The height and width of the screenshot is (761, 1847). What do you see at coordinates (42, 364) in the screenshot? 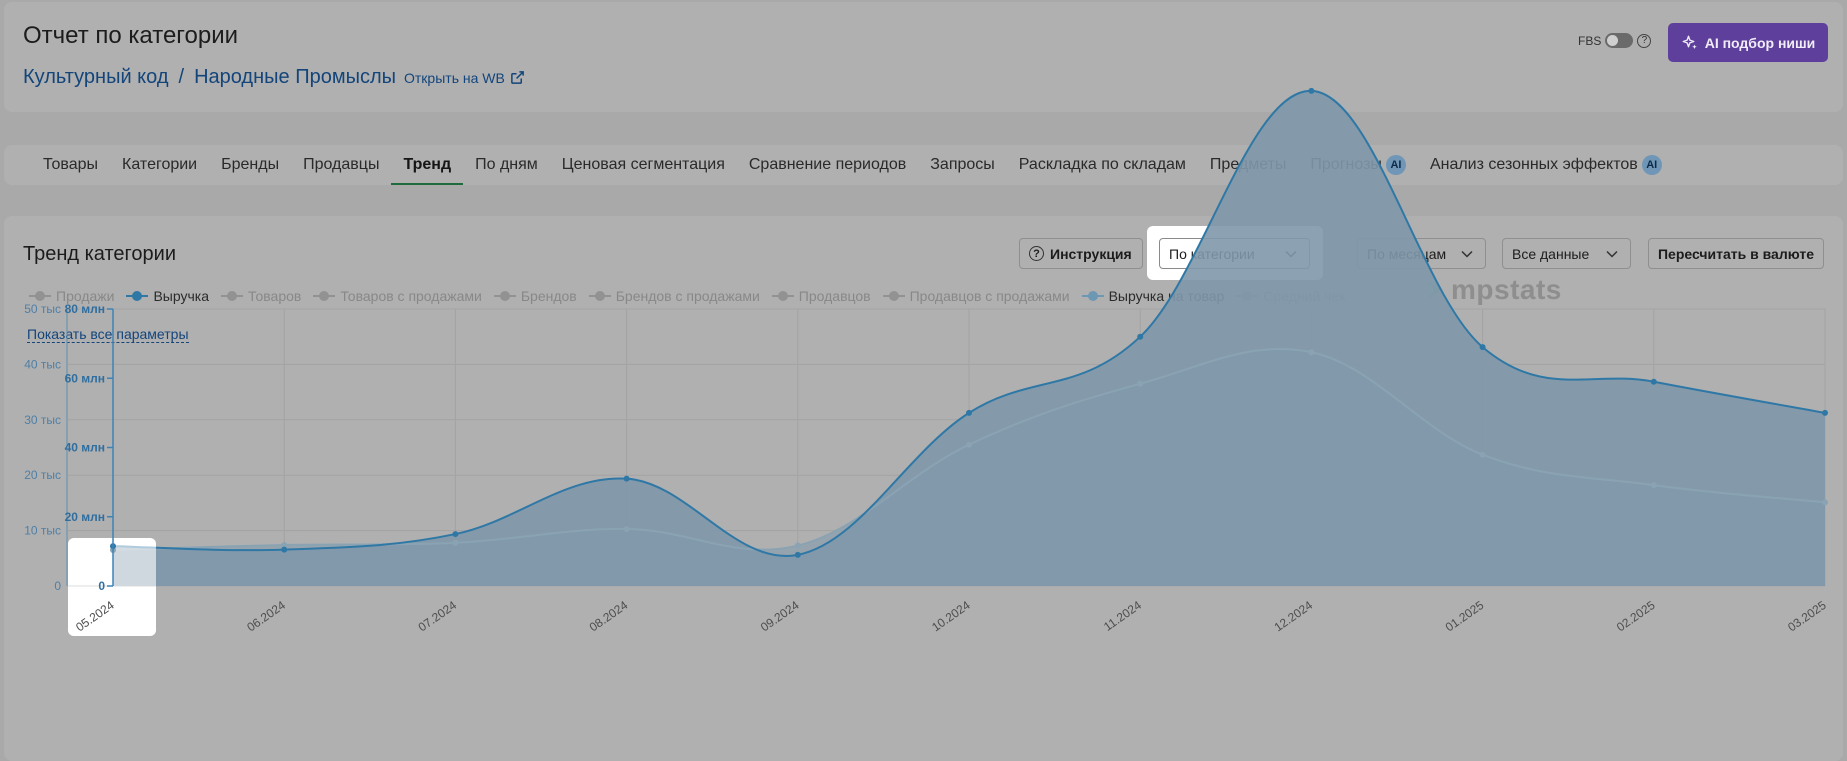
I see `y-left-tick-label: 40 тыс` at bounding box center [42, 364].